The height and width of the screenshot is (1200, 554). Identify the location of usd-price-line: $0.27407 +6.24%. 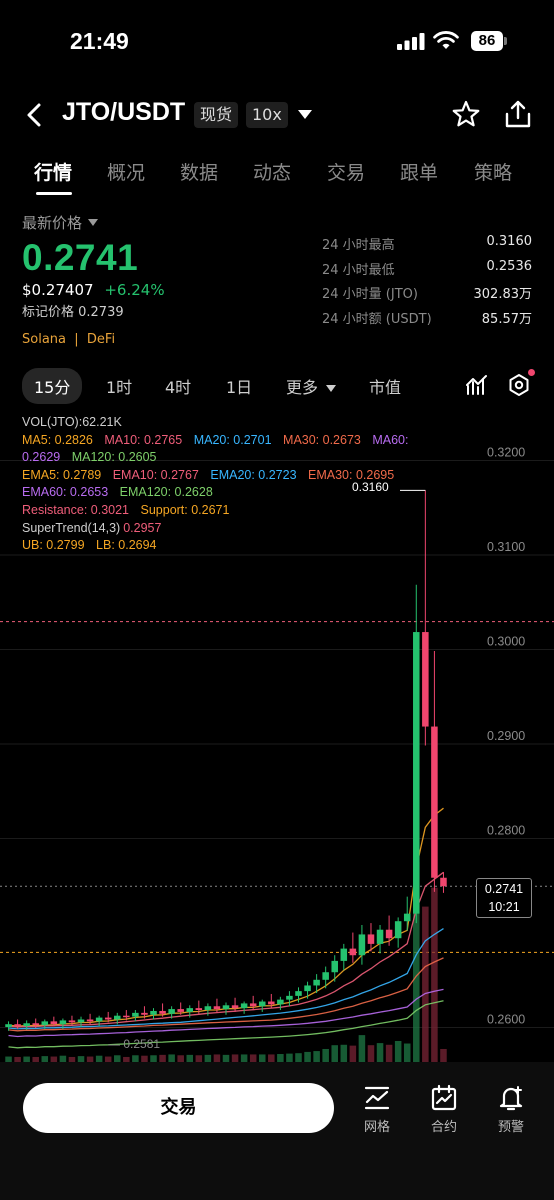
(147, 290).